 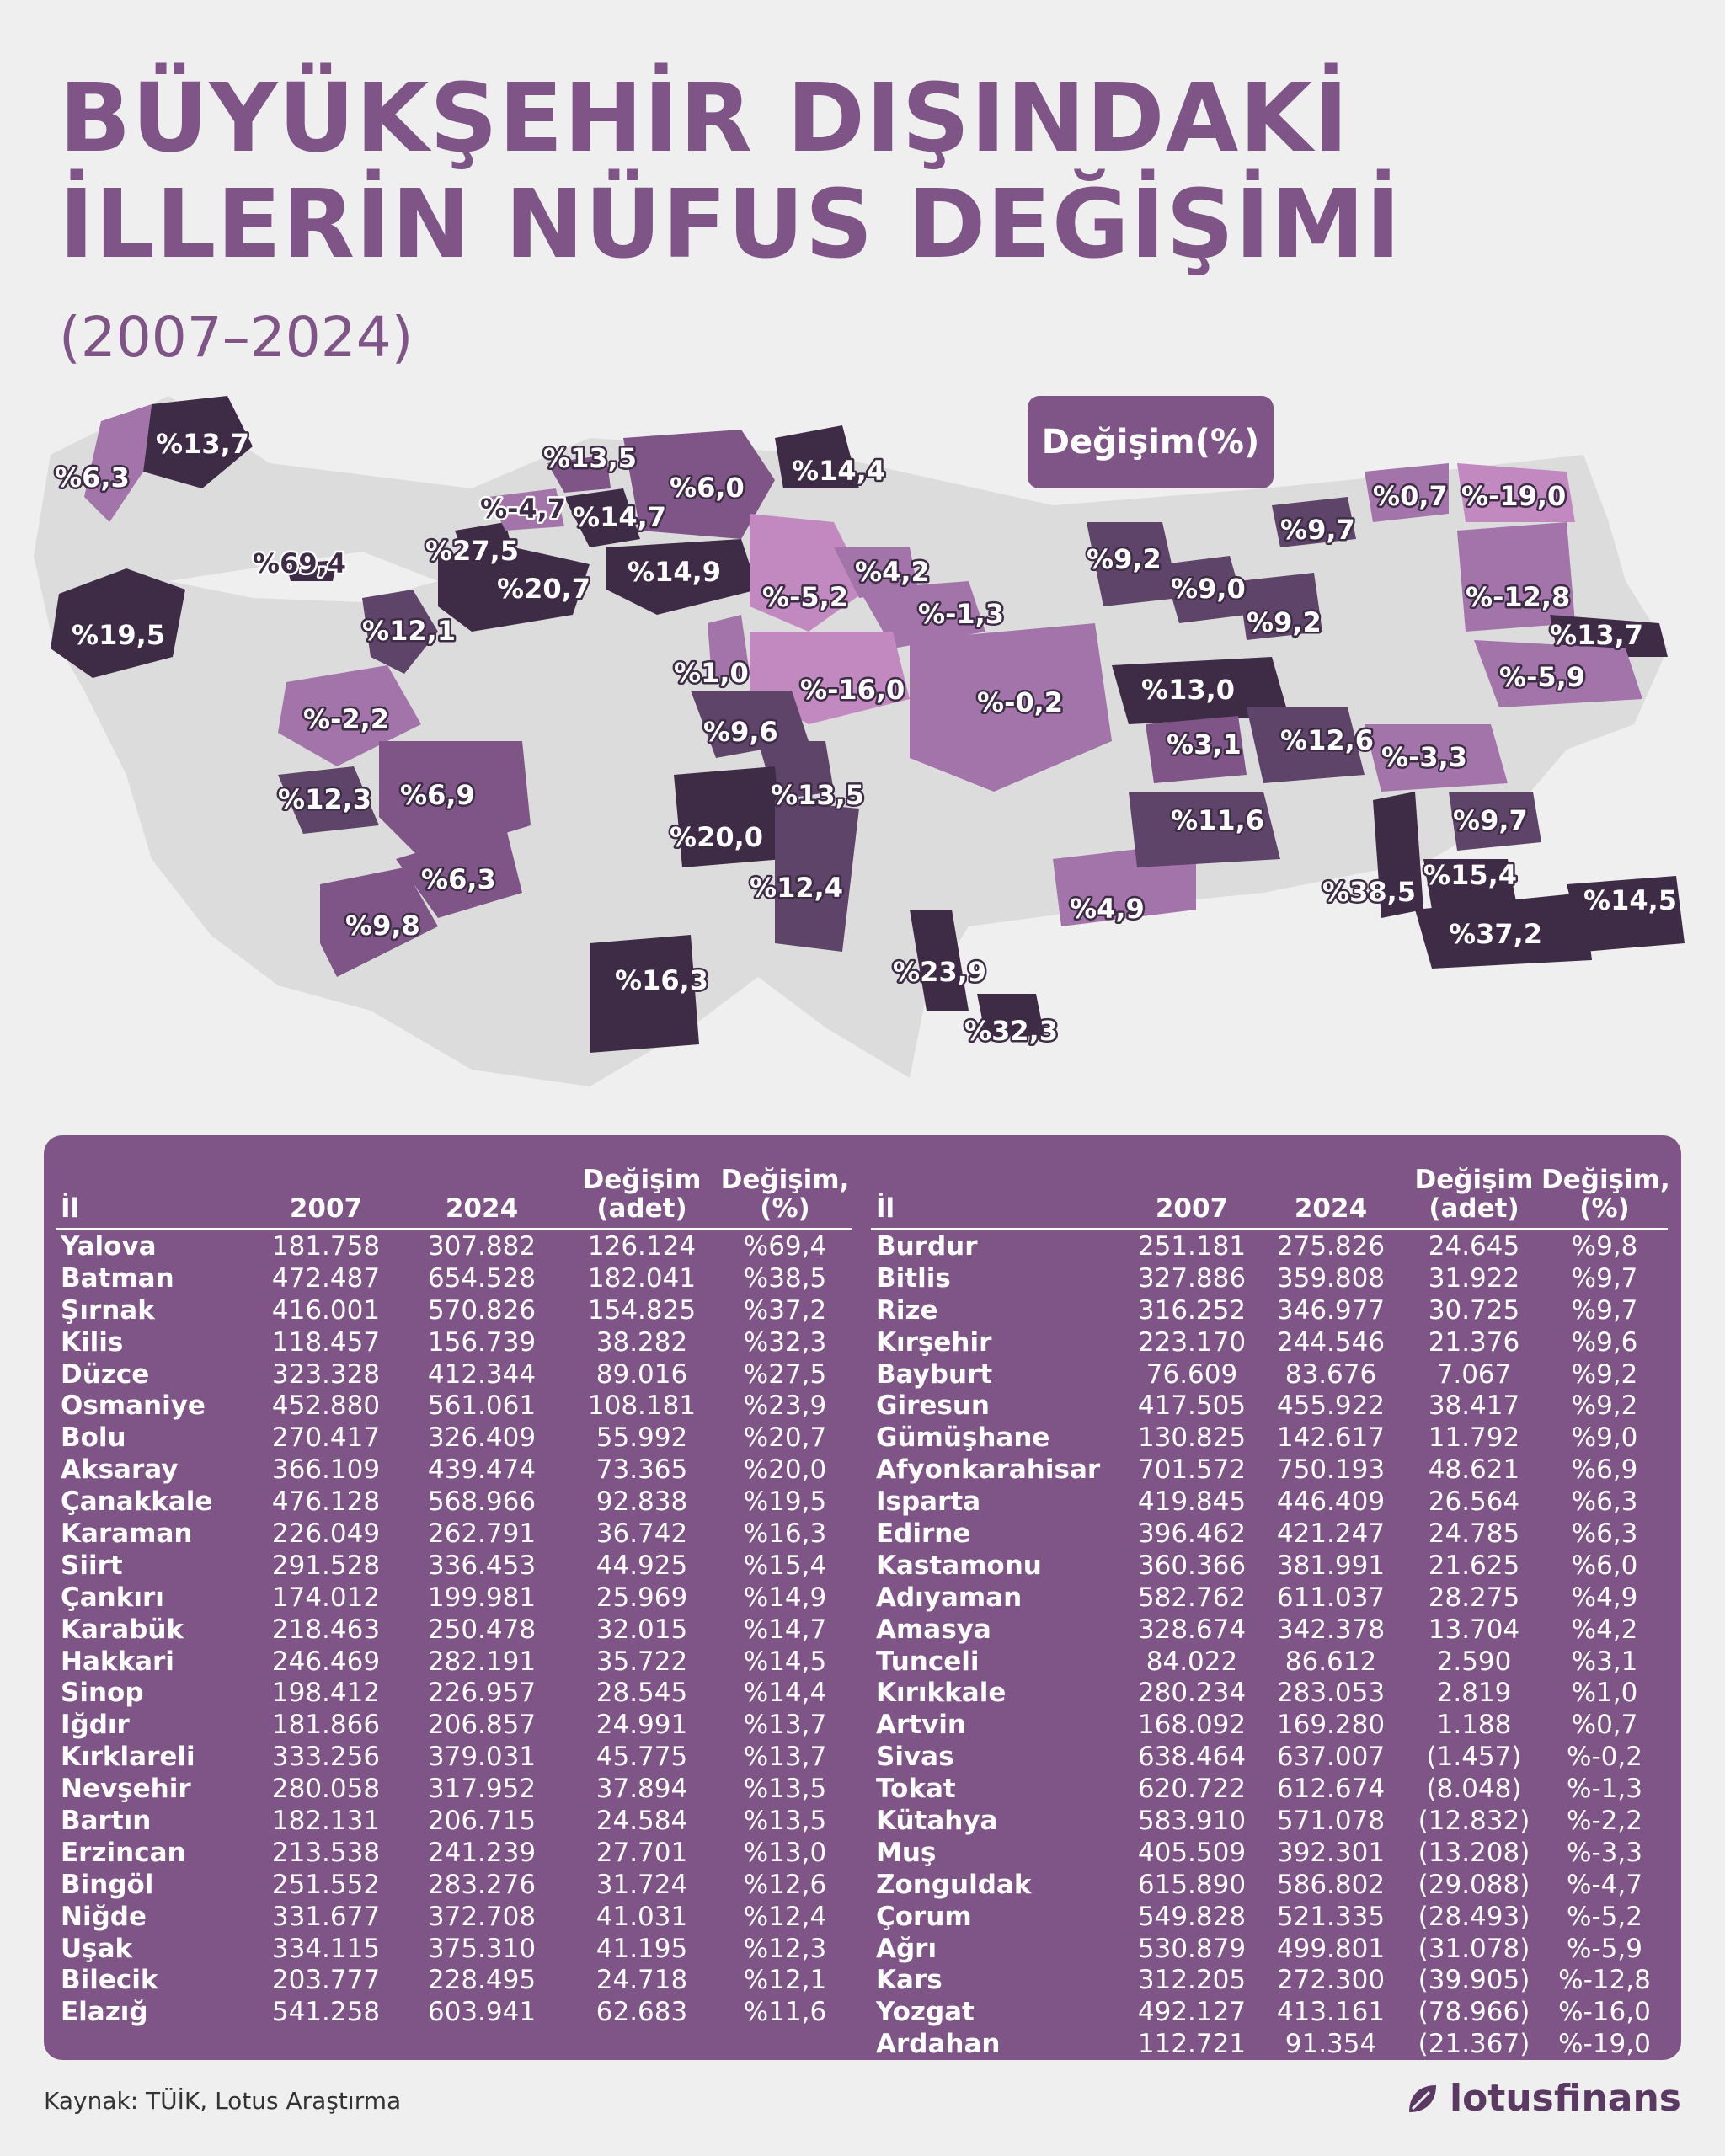 I want to click on cell-2007: 327.886, so click(x=1192, y=1278).